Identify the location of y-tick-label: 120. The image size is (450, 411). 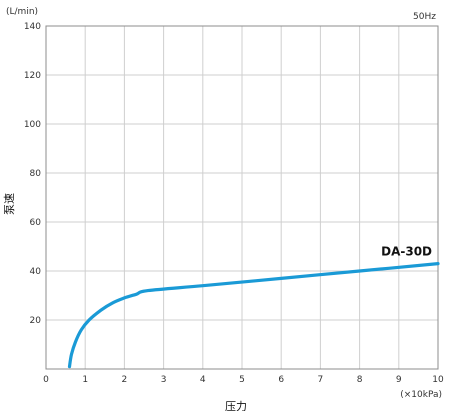
(32, 76).